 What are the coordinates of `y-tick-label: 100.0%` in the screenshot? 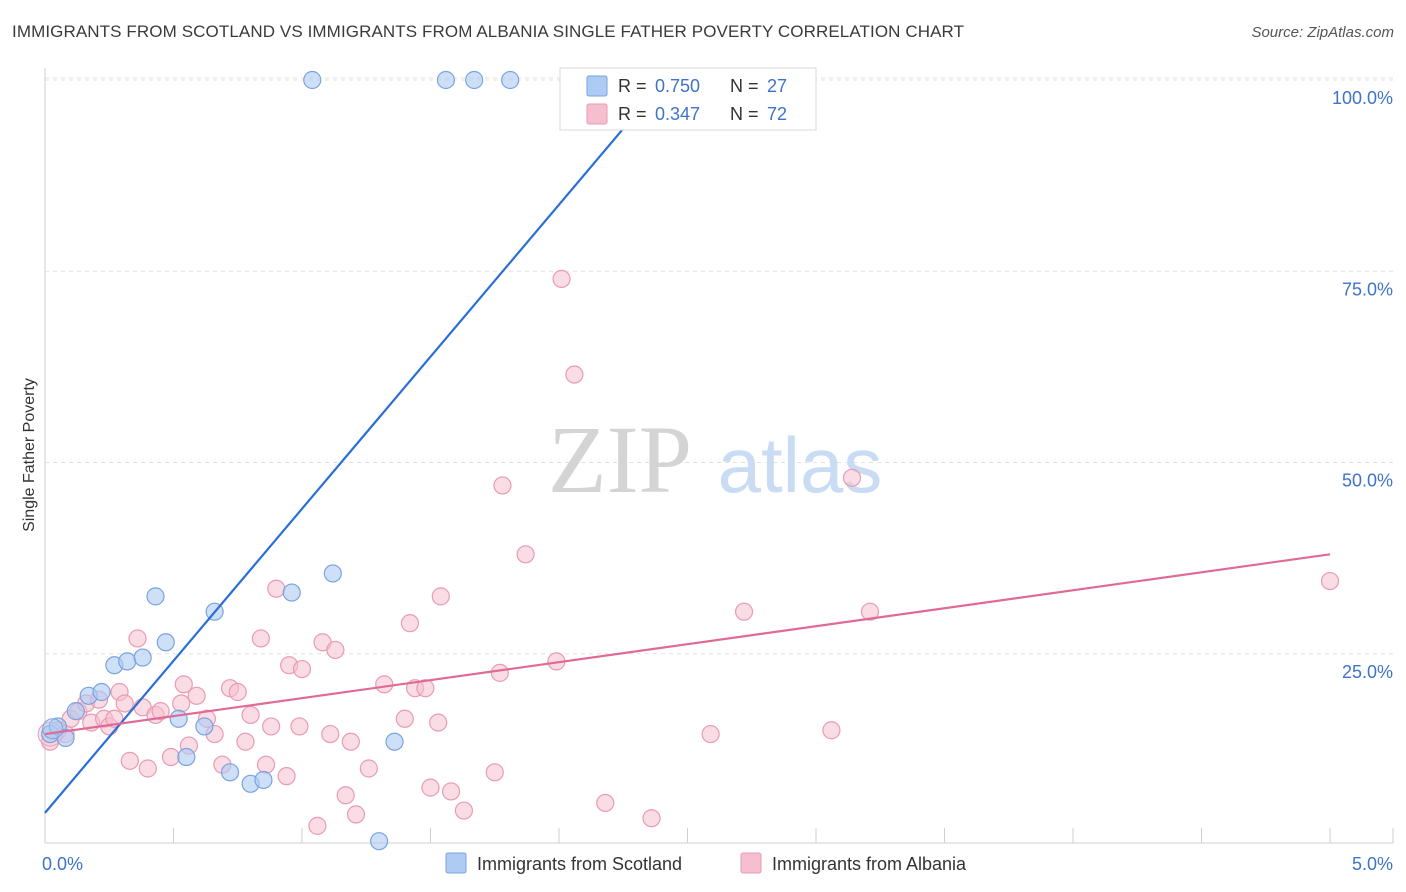 It's located at (1362, 98).